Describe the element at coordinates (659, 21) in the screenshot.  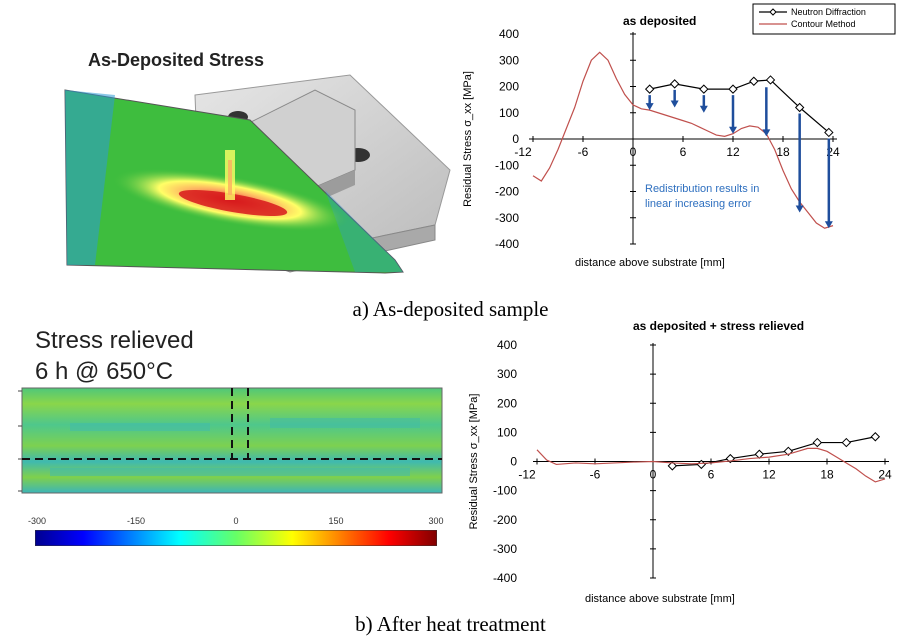
I see `chart-title: as deposited` at that location.